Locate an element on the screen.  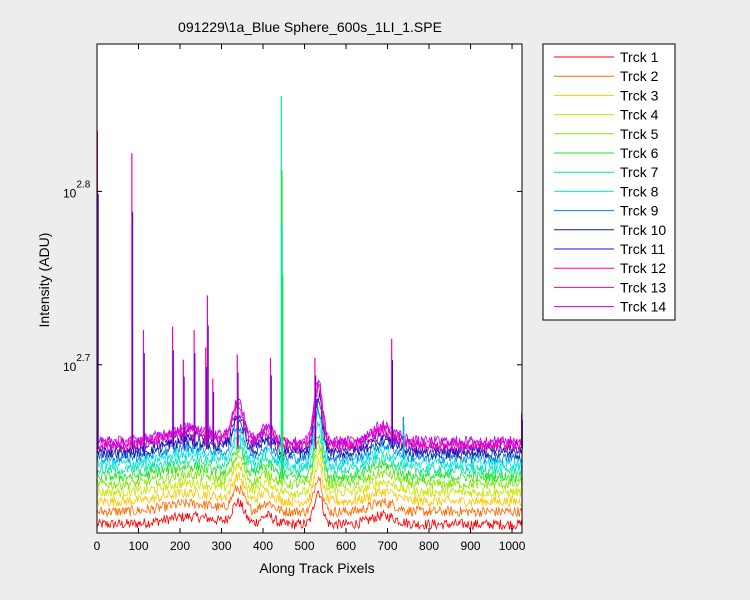
x-tick-label: 800 is located at coordinates (429, 546).